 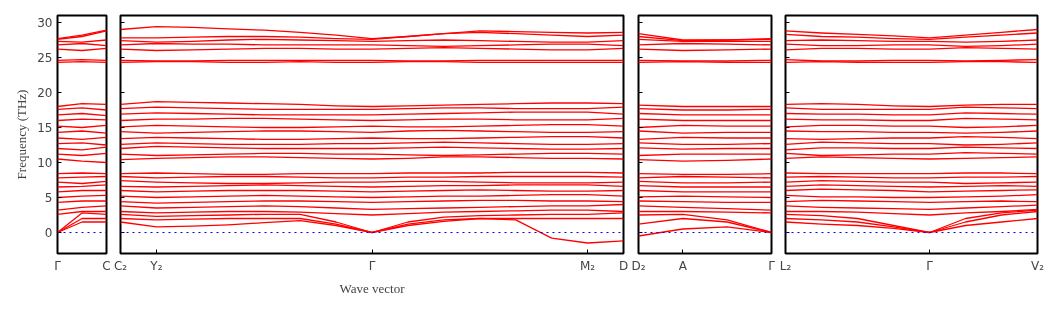 I want to click on y-tick-label: 25, so click(x=45, y=58).